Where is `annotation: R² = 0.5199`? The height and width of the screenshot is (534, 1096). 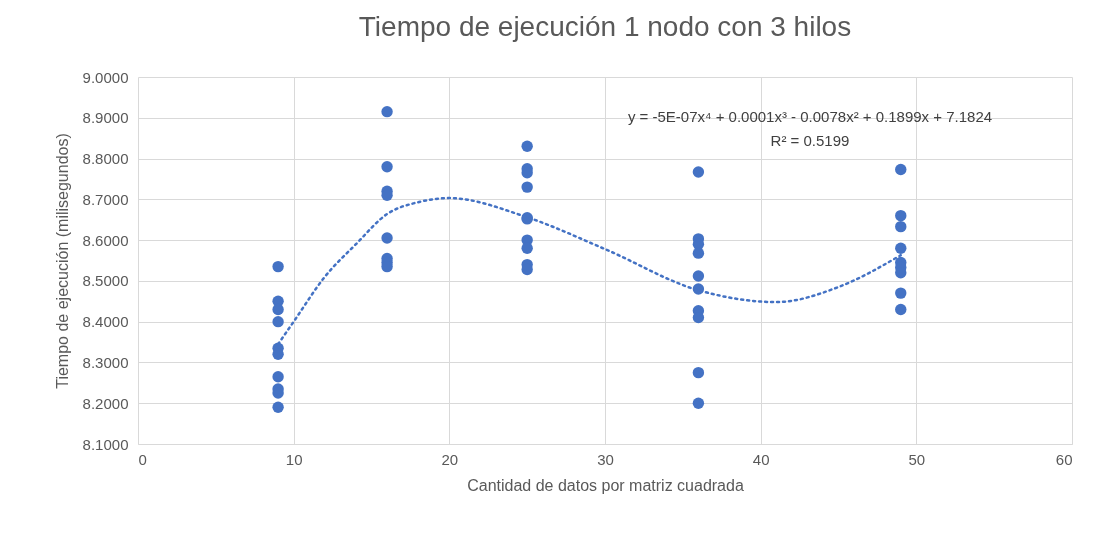 annotation: R² = 0.5199 is located at coordinates (810, 140).